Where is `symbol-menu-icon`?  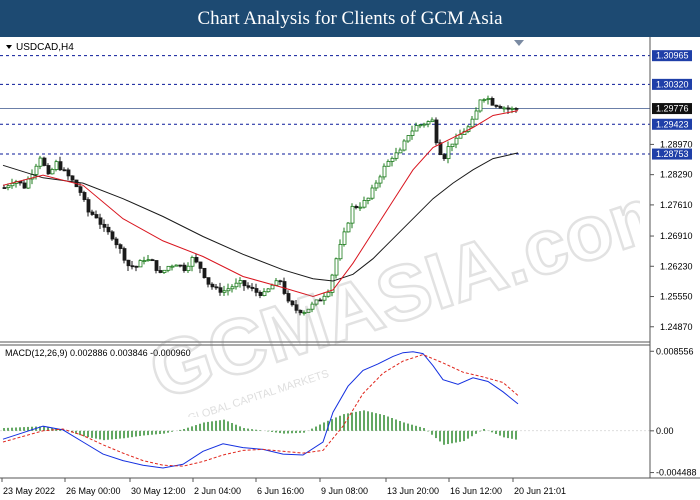
symbol-menu-icon is located at coordinates (9, 47).